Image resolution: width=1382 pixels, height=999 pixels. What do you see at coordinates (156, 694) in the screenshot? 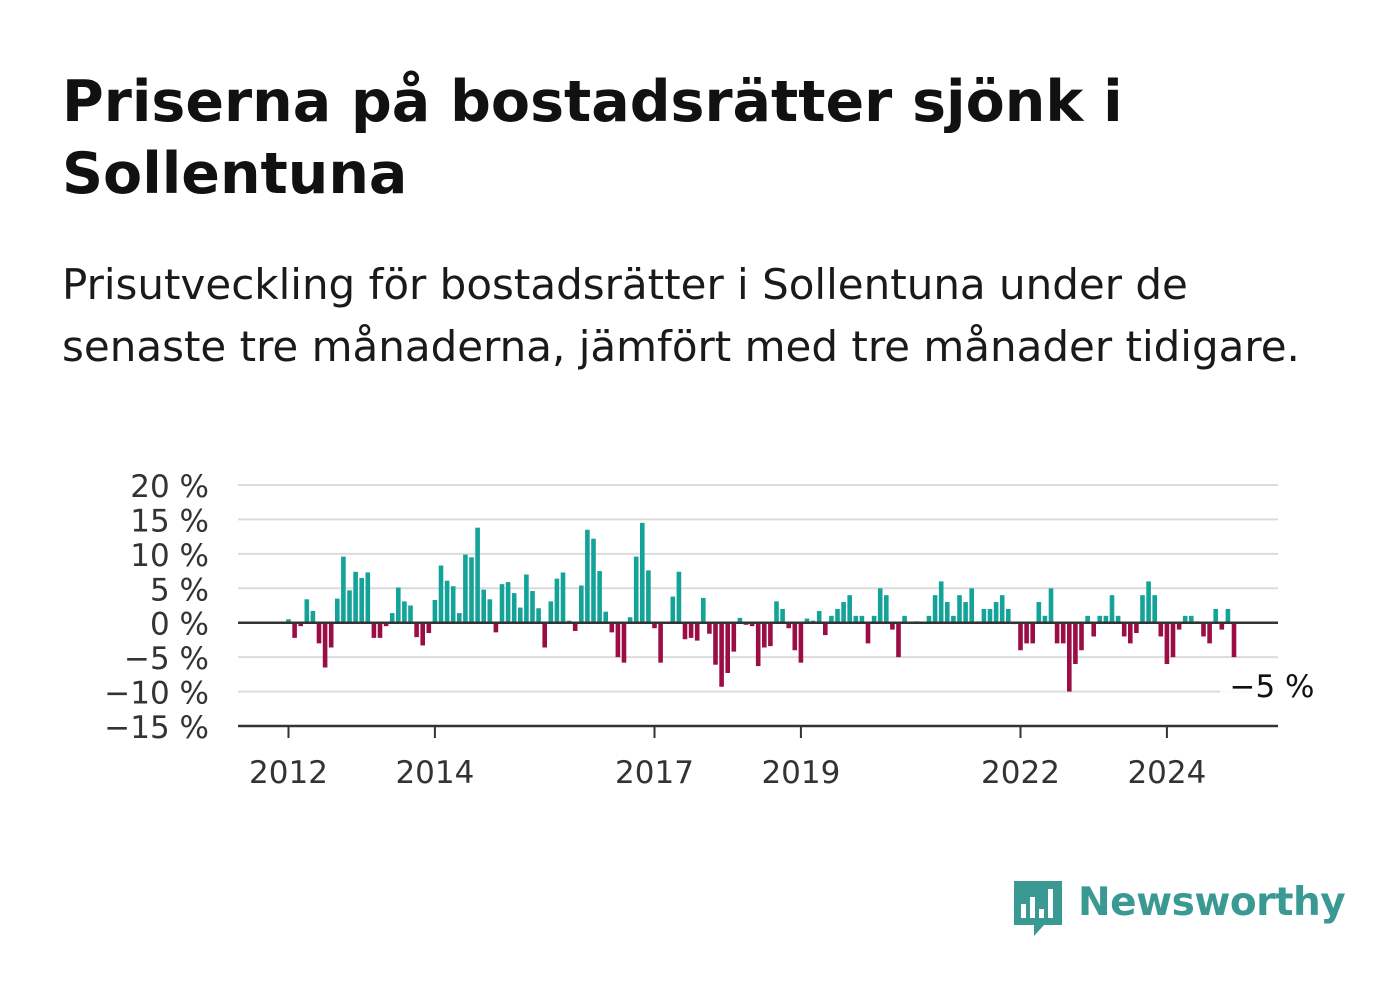
I see `y-tick-label: −10 %` at bounding box center [156, 694].